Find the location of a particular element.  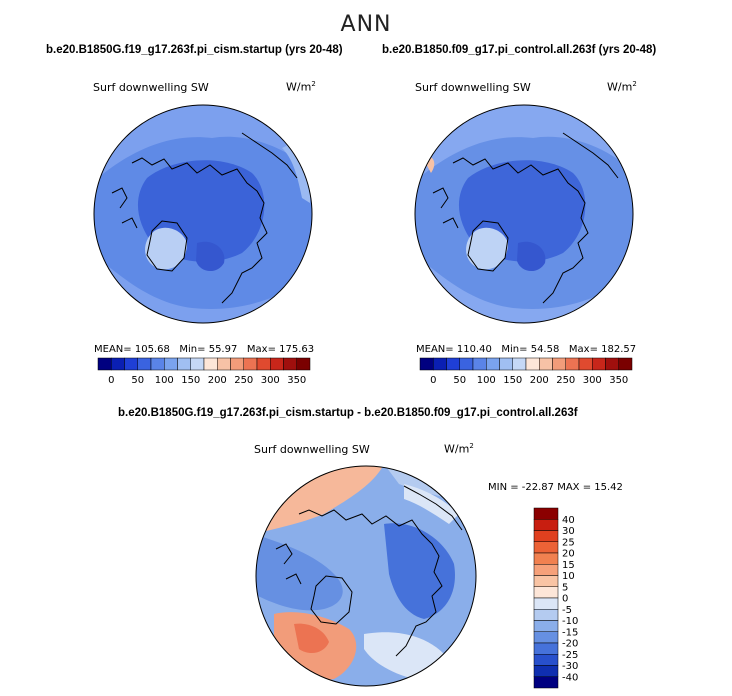

panel2-colorbar-tick-label: 50 is located at coordinates (459, 380).